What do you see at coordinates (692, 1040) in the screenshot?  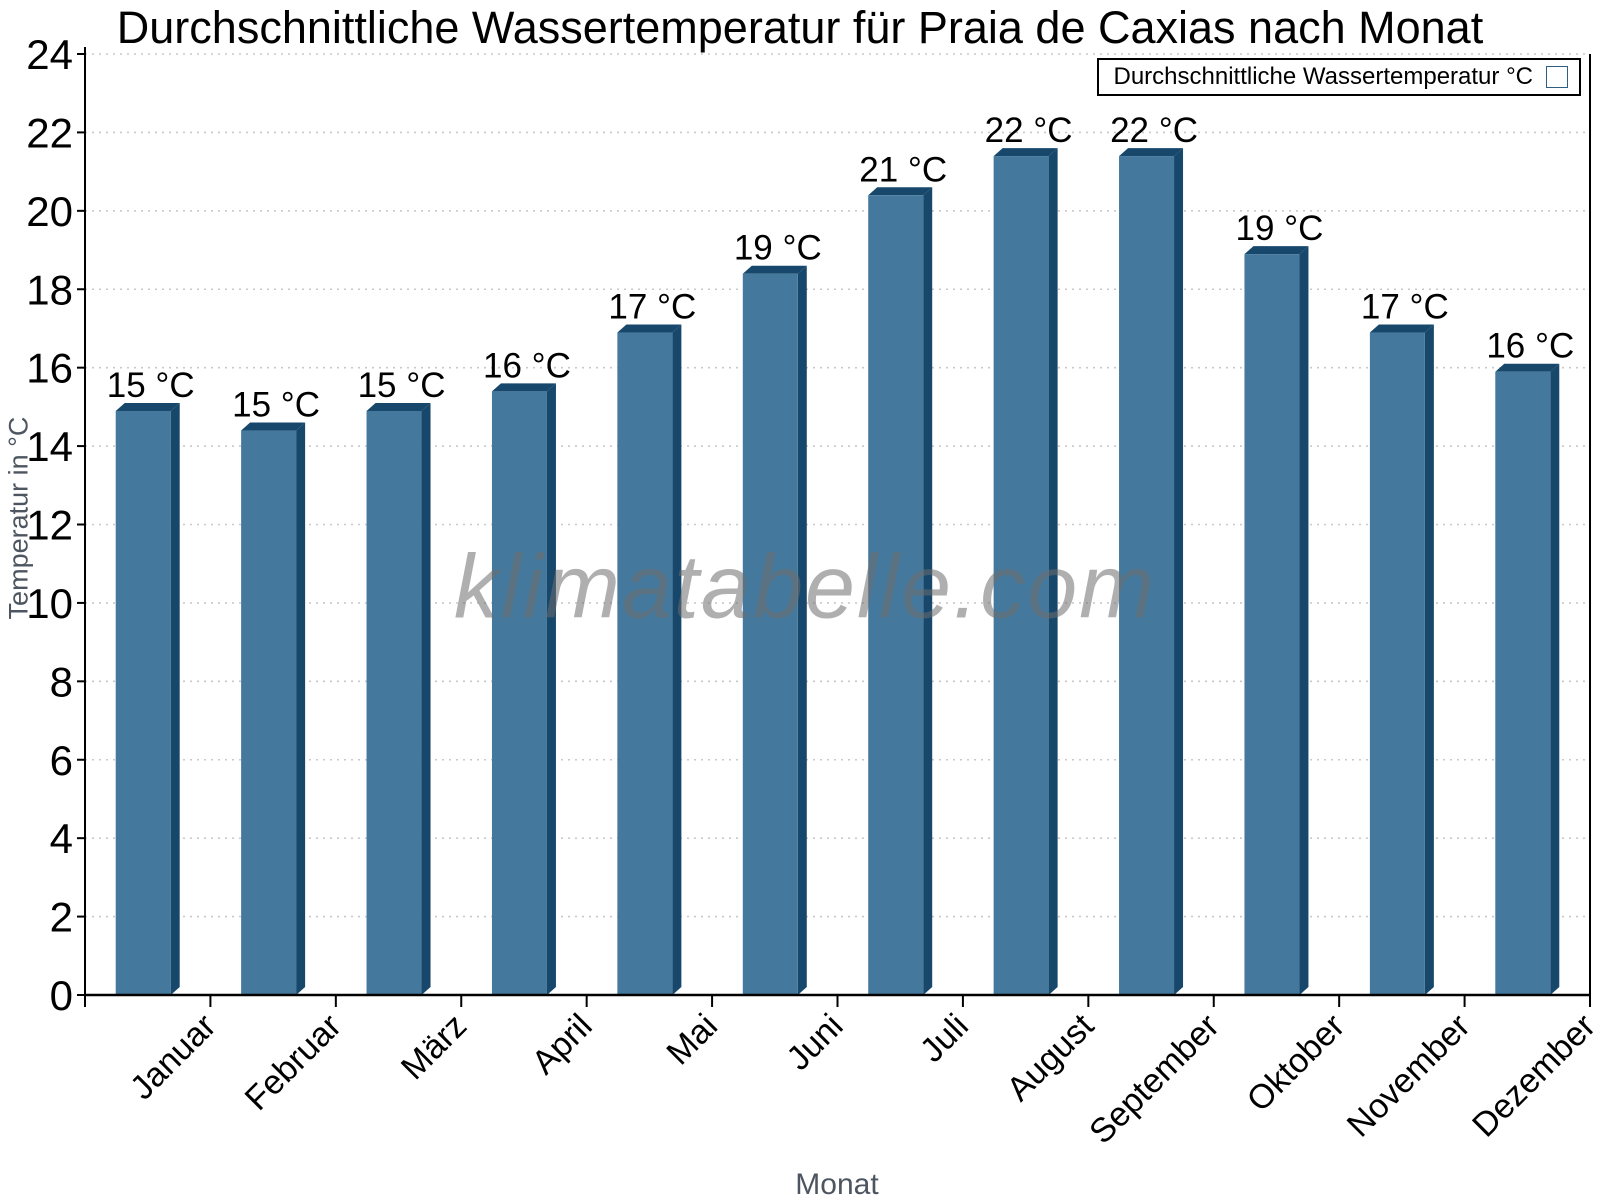 I see `x-axis-label: Mai` at bounding box center [692, 1040].